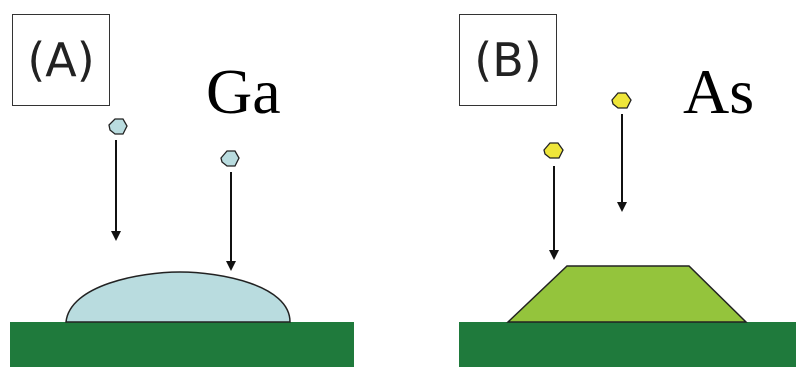  I want to click on panel-a-label: (A), so click(61, 60).